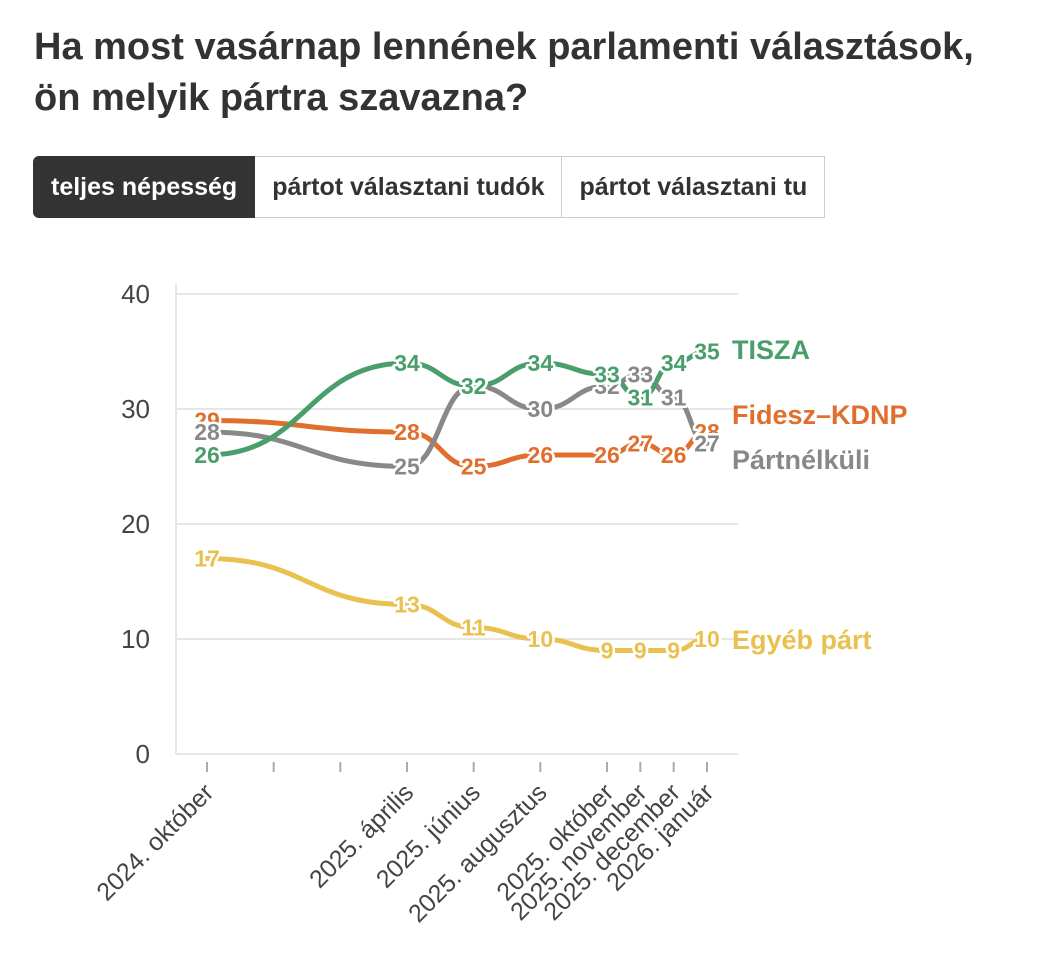  Describe the element at coordinates (820, 415) in the screenshot. I see `series-name-label: Fidesz–KDNP` at that location.